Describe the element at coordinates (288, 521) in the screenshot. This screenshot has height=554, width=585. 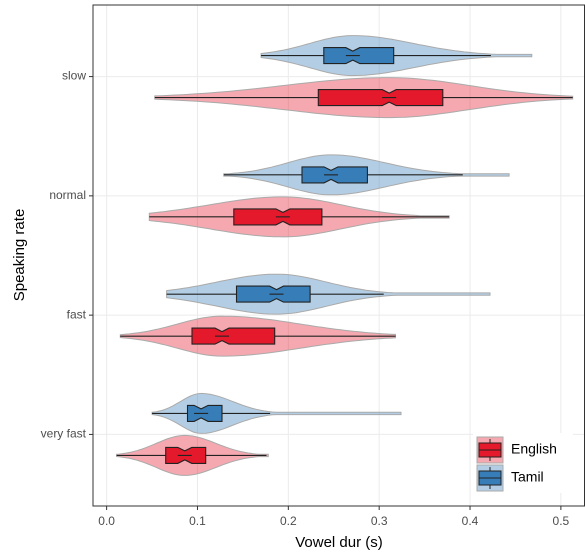
I see `x-tick-label: 0.2` at that location.